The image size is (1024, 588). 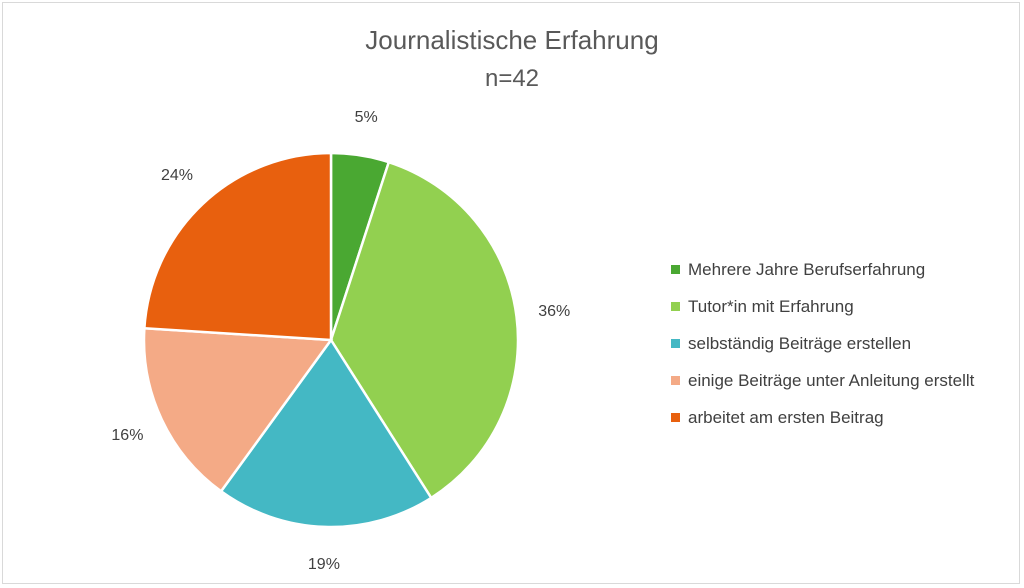 What do you see at coordinates (424, 330) in the screenshot?
I see `pie-slice-tutor-in-mit-erfahrung` at bounding box center [424, 330].